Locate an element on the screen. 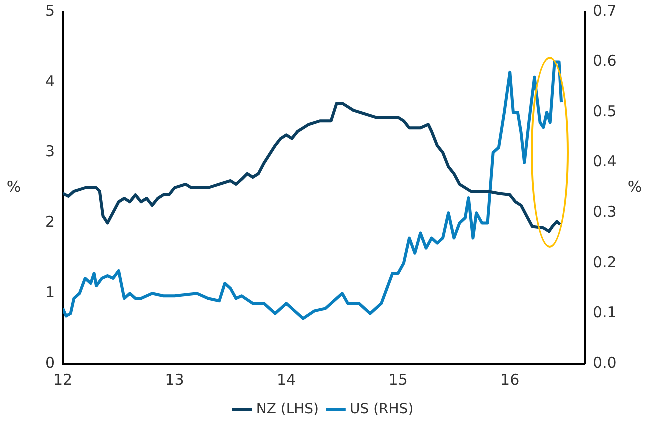 The height and width of the screenshot is (427, 649). y2-tick-label: 0.3 is located at coordinates (605, 212).